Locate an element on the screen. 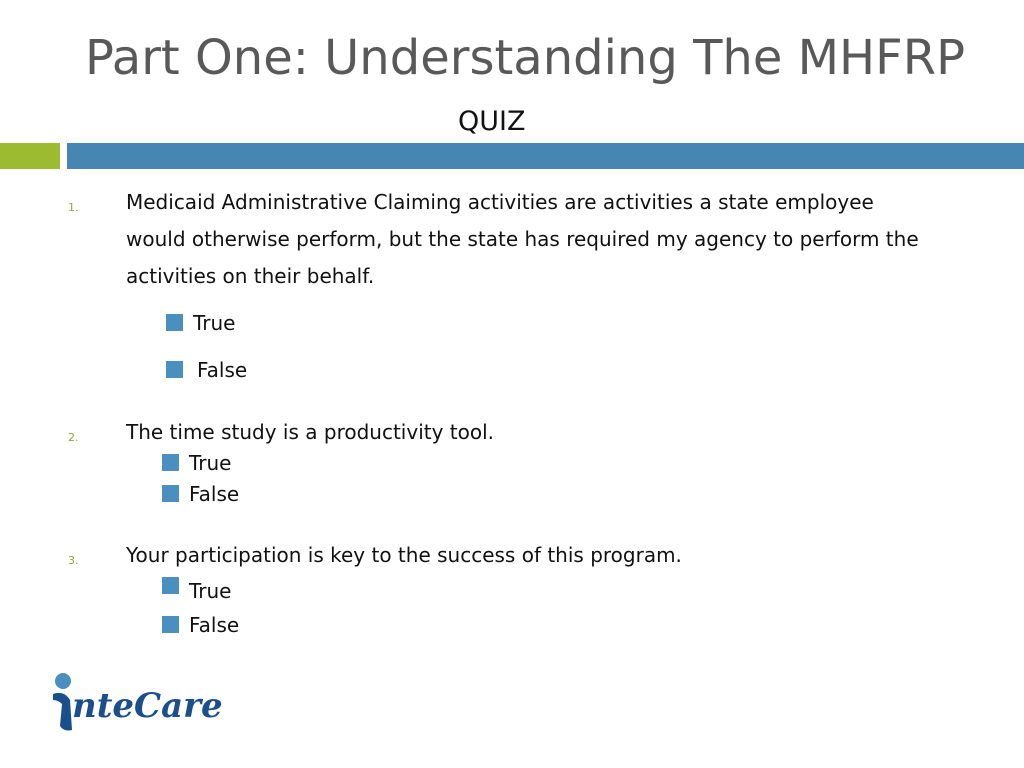 The width and height of the screenshot is (1024, 768). question-1-number: 1. is located at coordinates (73, 207).